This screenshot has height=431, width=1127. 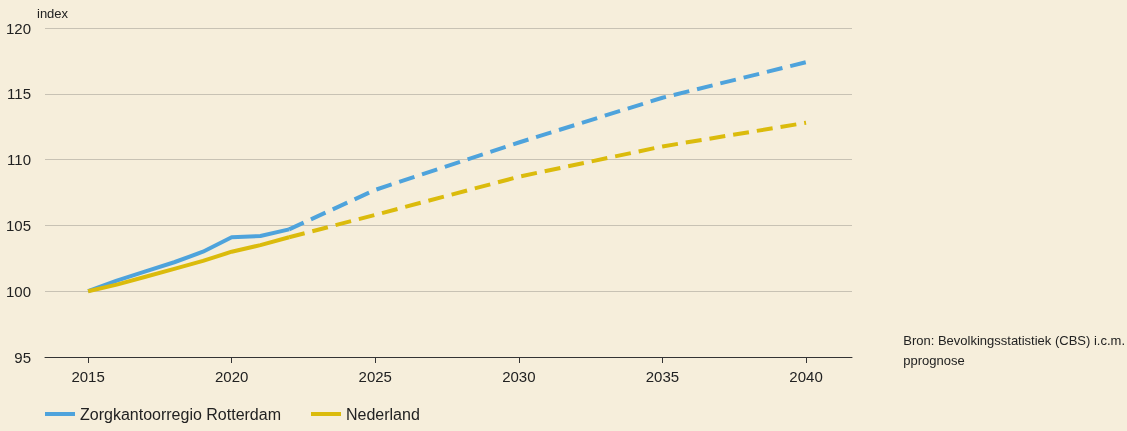 What do you see at coordinates (375, 376) in the screenshot?
I see `x-tick-label: 2025` at bounding box center [375, 376].